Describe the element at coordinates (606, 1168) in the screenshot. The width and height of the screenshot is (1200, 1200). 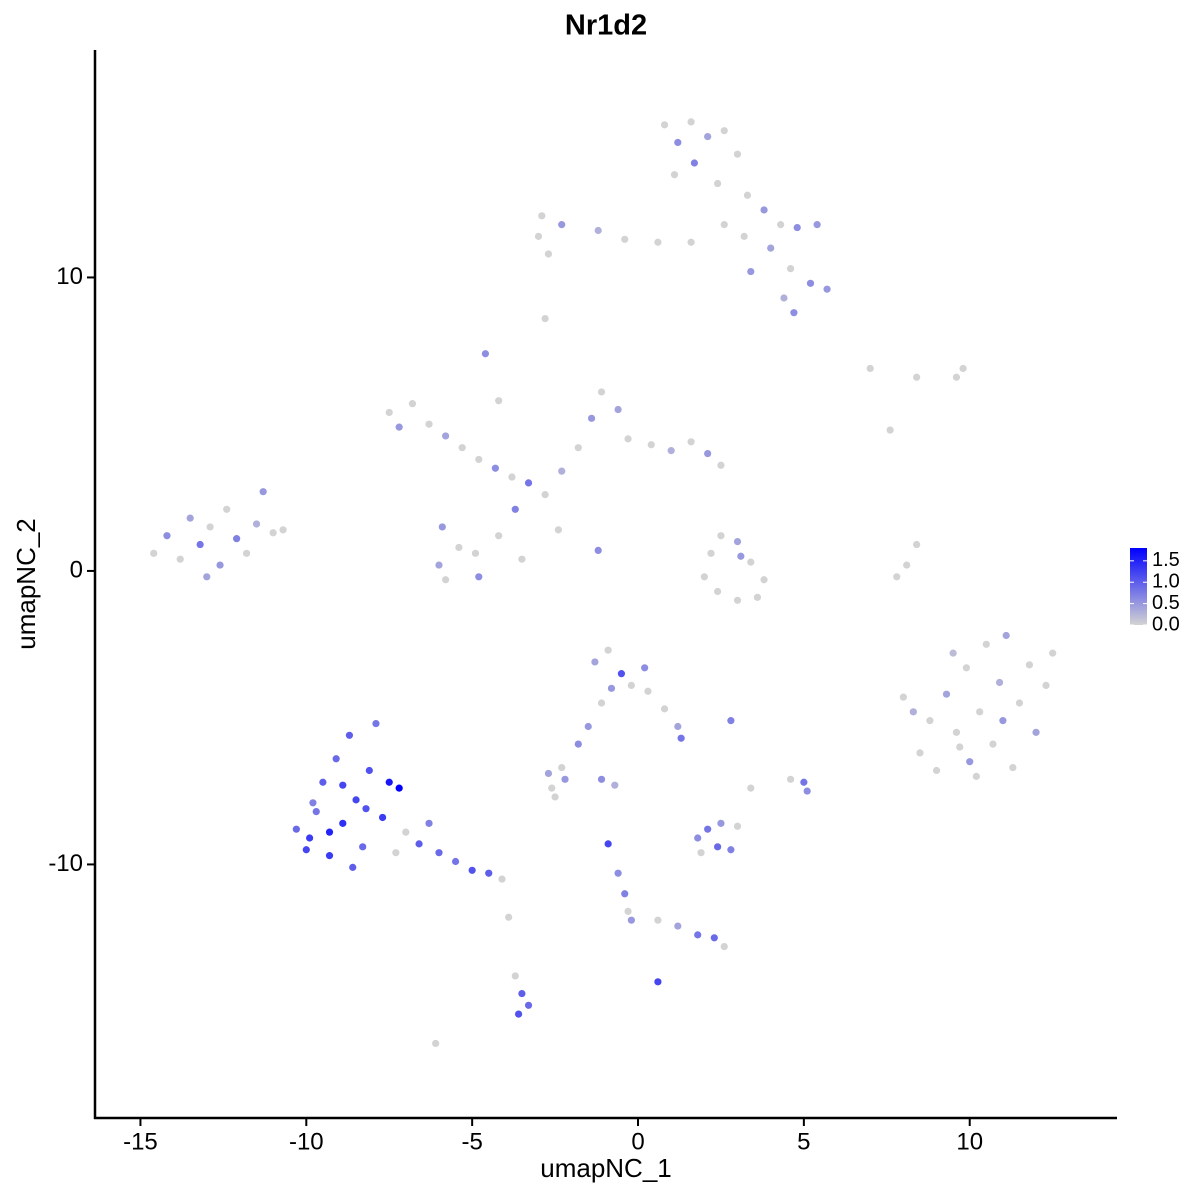
I see `x-axis-title: umapNC_1` at that location.